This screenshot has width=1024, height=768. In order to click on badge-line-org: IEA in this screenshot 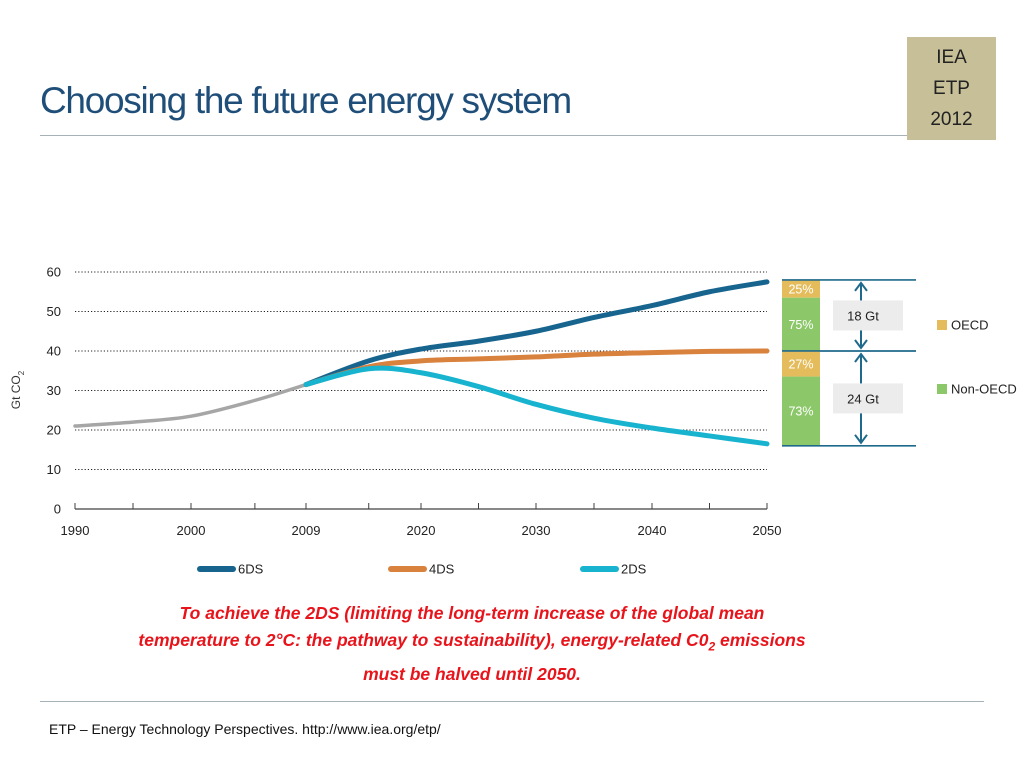, I will do `click(951, 57)`.